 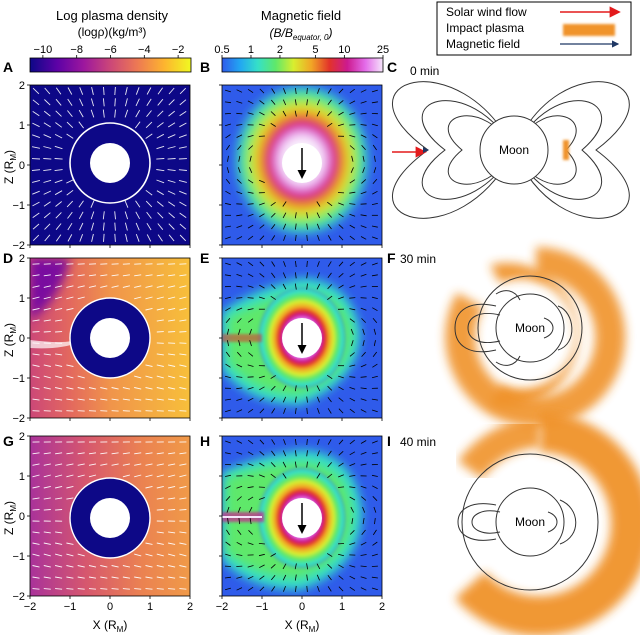 I want to click on field-colorbar-tick-label: 5, so click(x=315, y=50).